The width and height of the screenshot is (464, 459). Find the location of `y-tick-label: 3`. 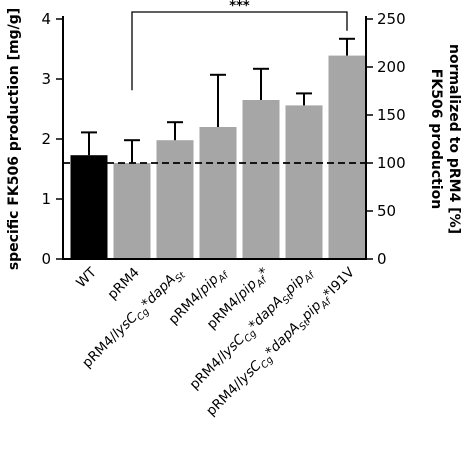

y-tick-label: 3 is located at coordinates (46, 79).